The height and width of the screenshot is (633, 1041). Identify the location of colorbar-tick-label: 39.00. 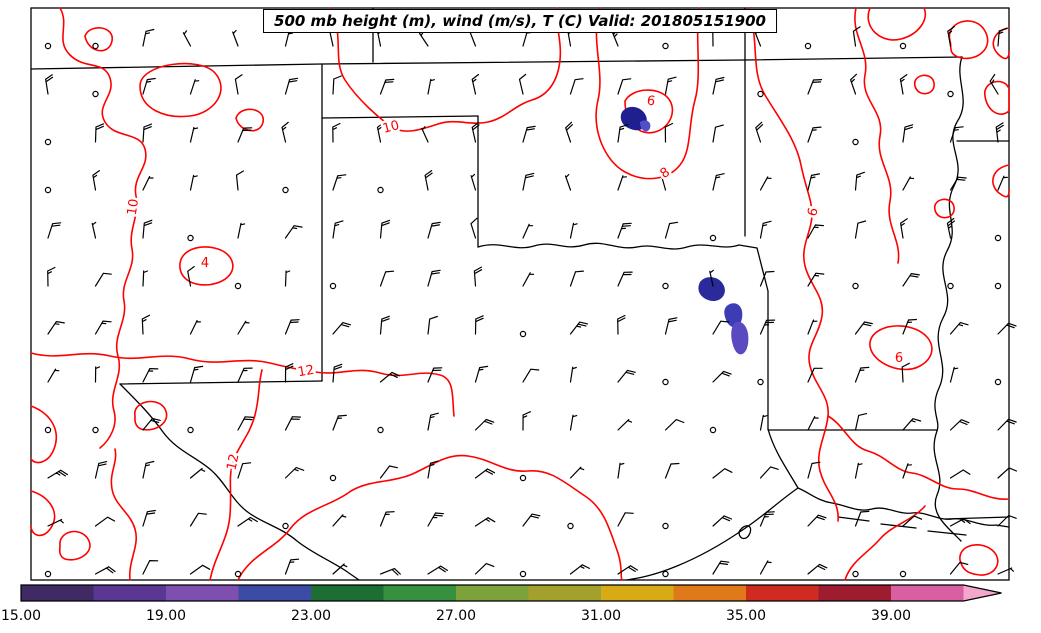
(891, 616).